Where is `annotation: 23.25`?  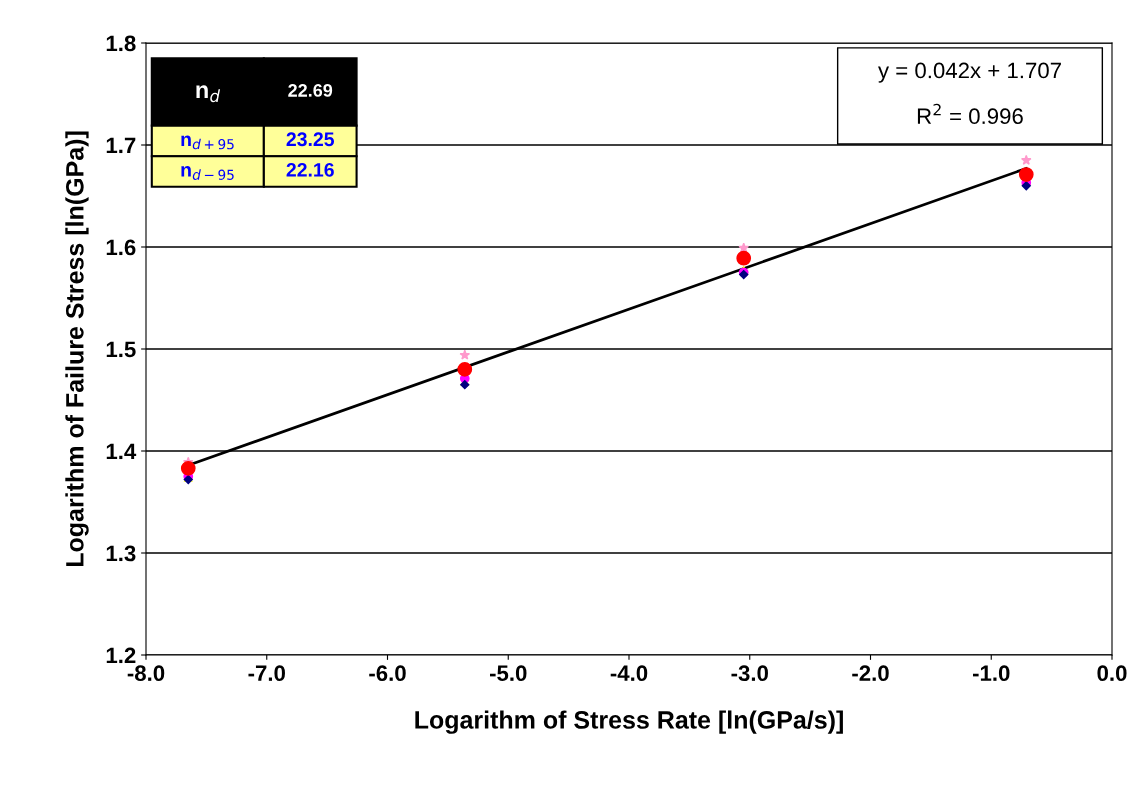
annotation: 23.25 is located at coordinates (310, 139).